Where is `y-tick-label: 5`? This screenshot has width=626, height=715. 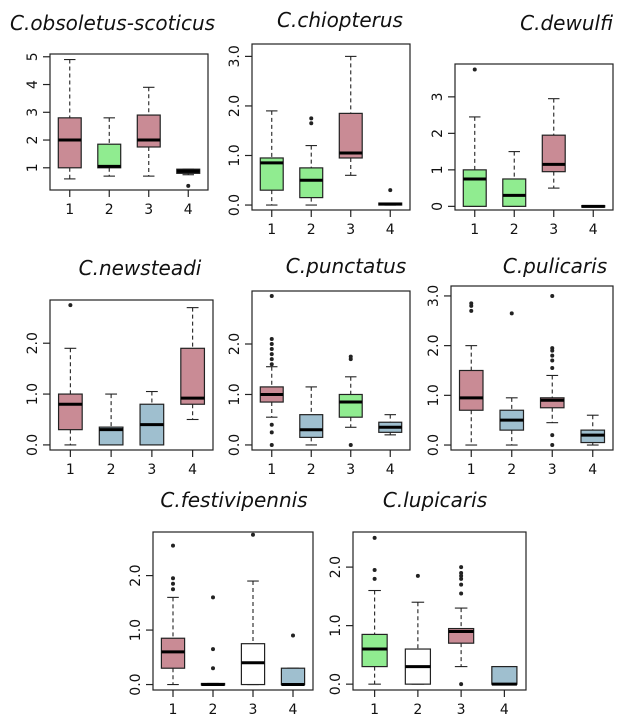 y-tick-label: 5 is located at coordinates (33, 56).